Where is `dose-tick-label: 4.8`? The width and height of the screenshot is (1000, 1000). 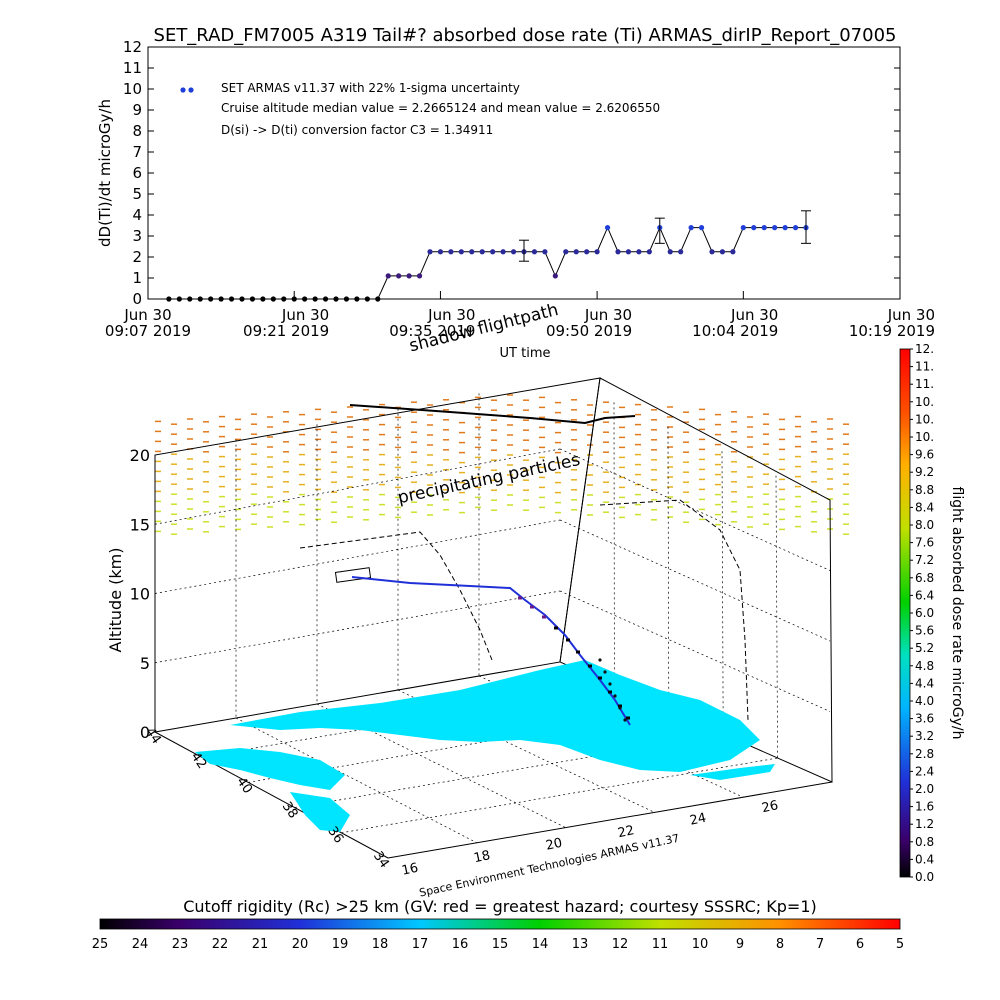
dose-tick-label: 4.8 is located at coordinates (924, 666).